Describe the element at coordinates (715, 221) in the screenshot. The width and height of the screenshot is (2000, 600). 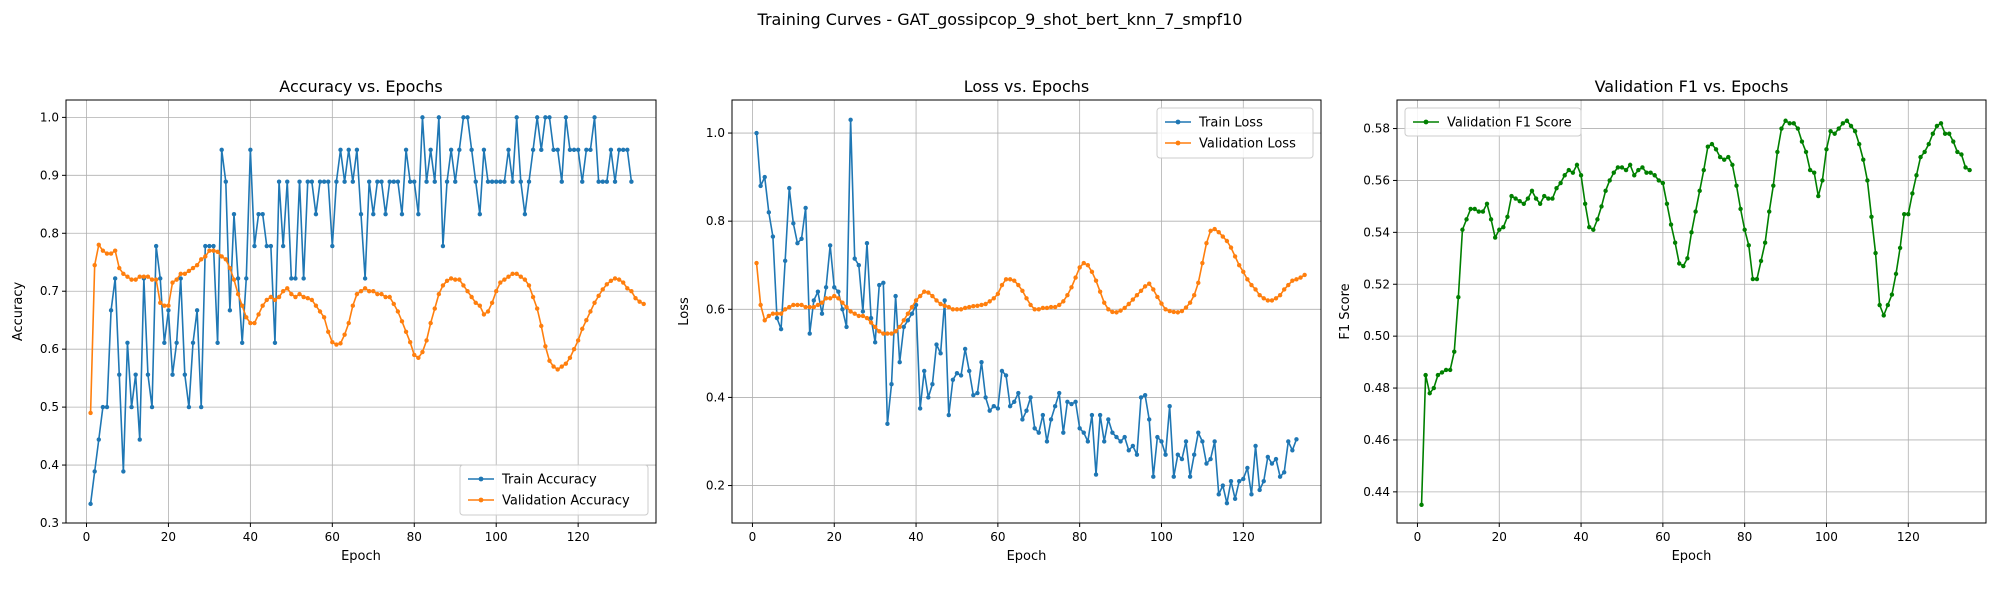
I see `y-tick-label: 0.8` at that location.